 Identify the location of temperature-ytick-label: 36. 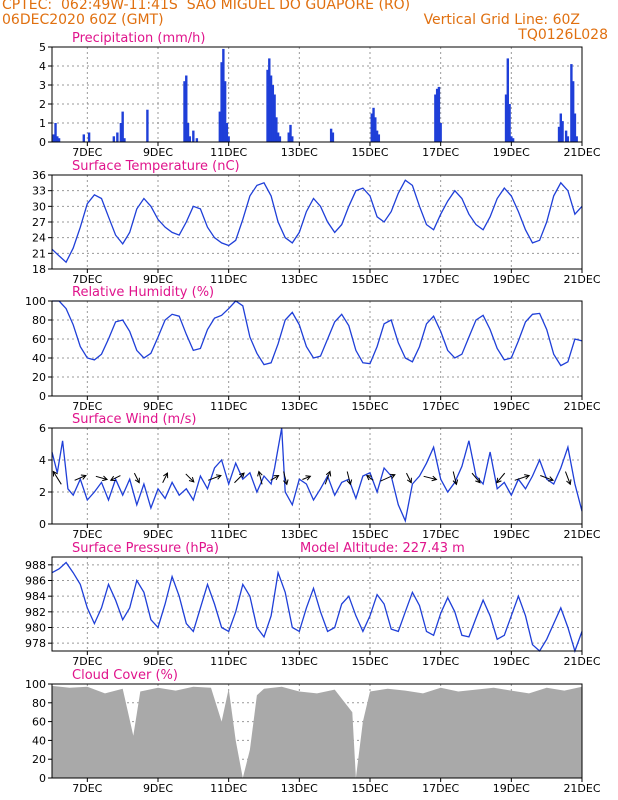
(39, 175).